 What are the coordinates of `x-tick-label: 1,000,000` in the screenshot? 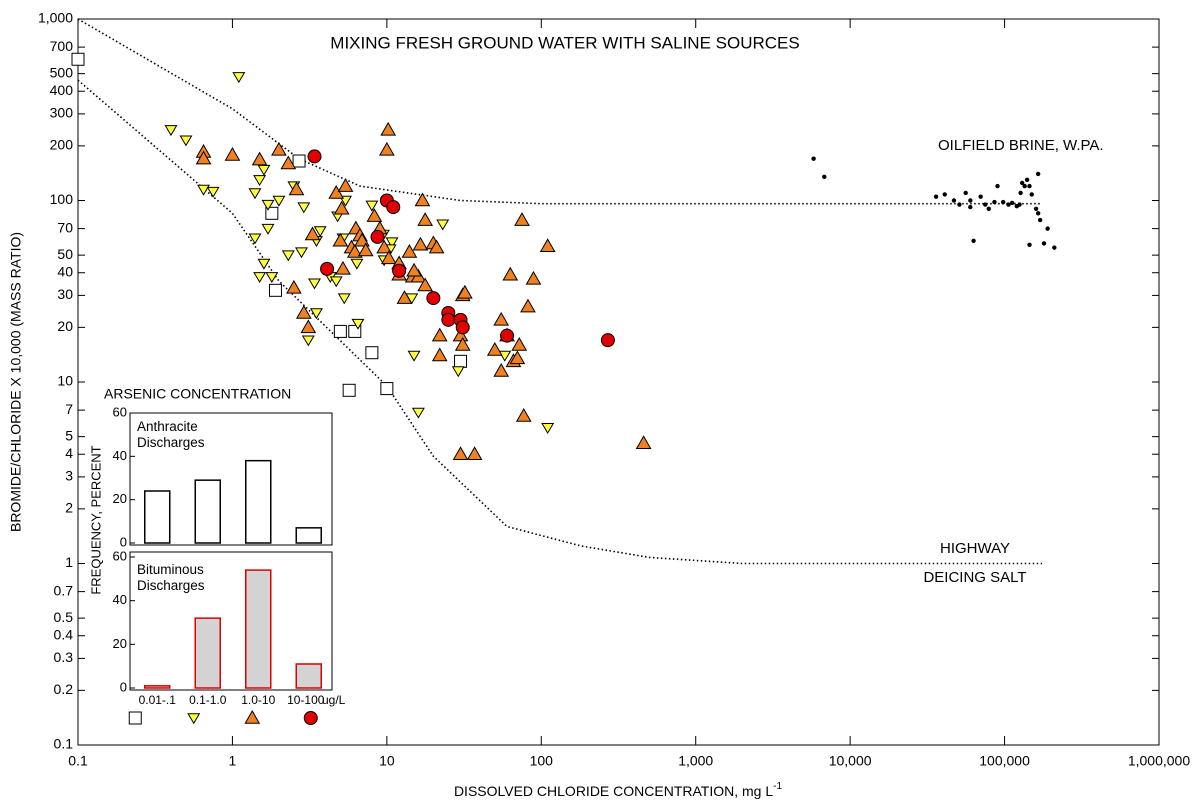 It's located at (1159, 761).